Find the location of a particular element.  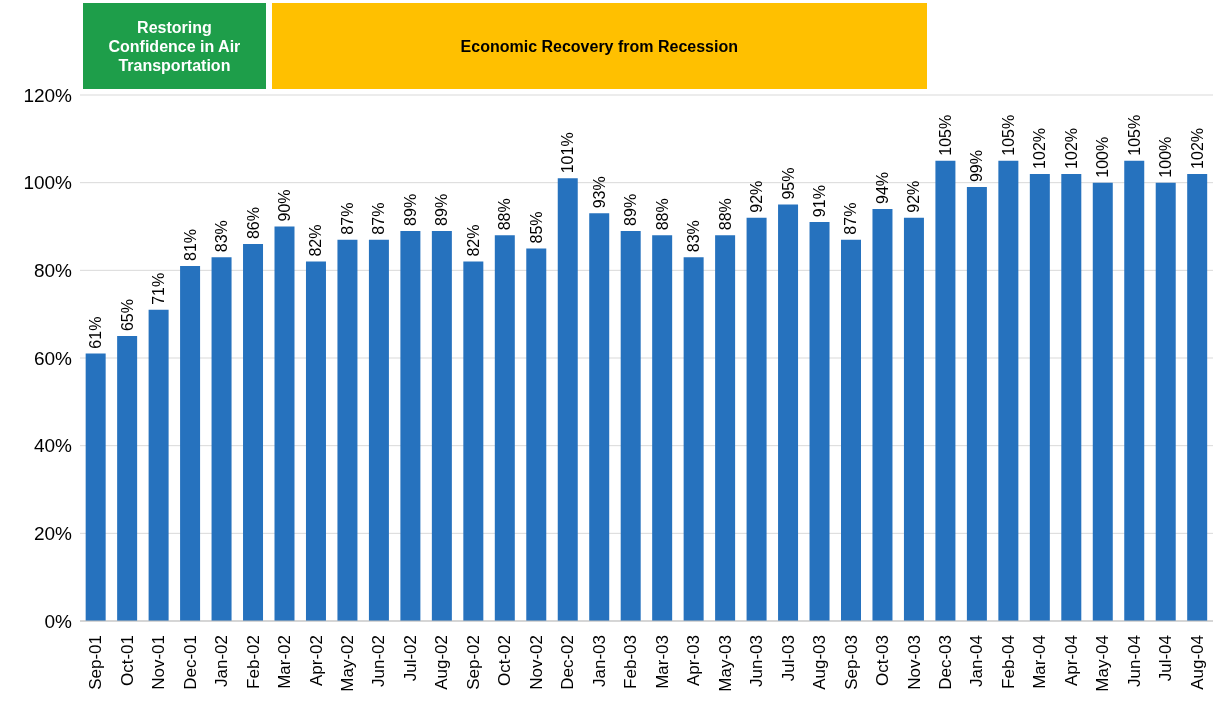

data-label: 90% is located at coordinates (284, 205).